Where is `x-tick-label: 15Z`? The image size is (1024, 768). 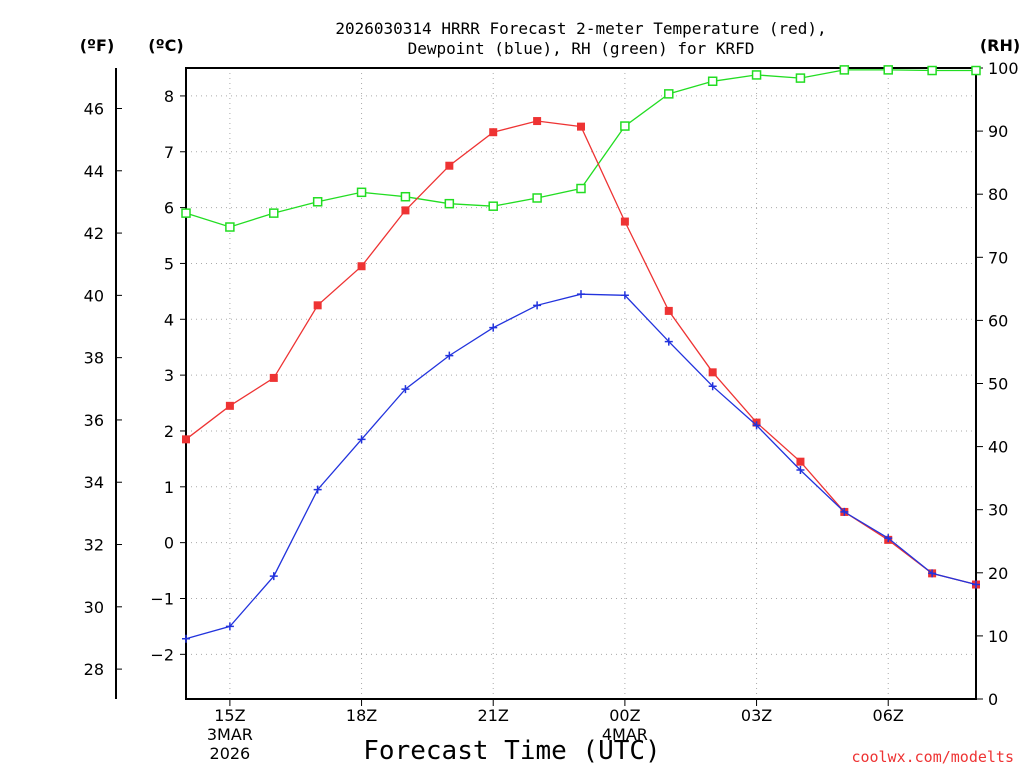 x-tick-label: 15Z is located at coordinates (229, 715).